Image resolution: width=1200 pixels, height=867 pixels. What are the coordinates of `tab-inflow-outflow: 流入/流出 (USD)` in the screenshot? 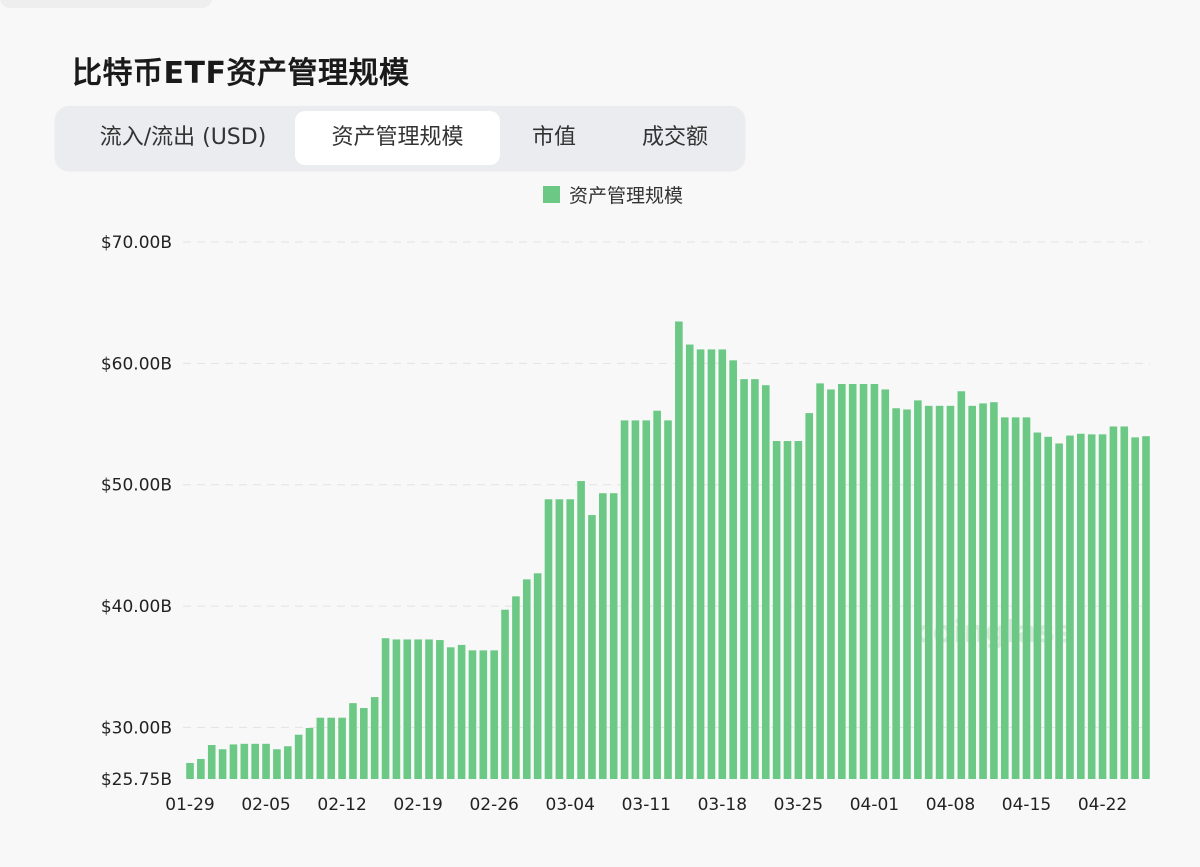 It's located at (183, 137).